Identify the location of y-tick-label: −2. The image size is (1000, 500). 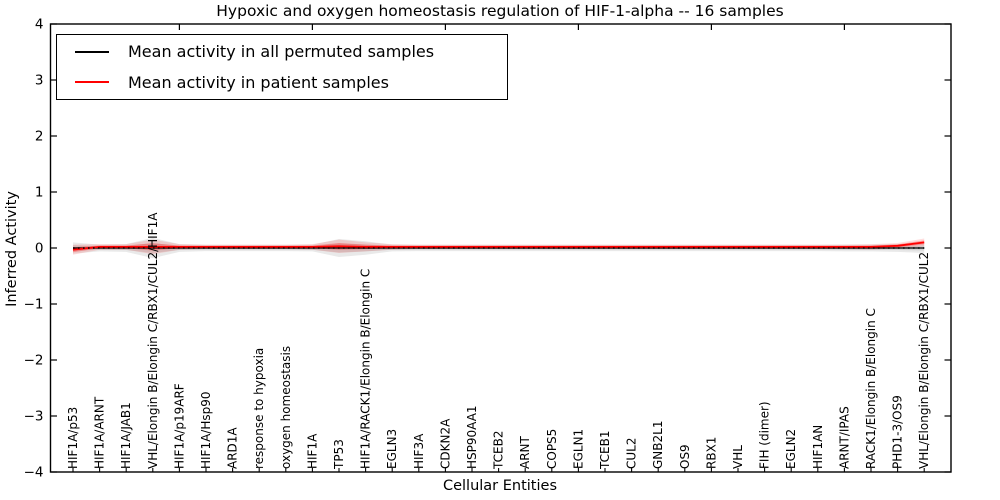
(34, 361).